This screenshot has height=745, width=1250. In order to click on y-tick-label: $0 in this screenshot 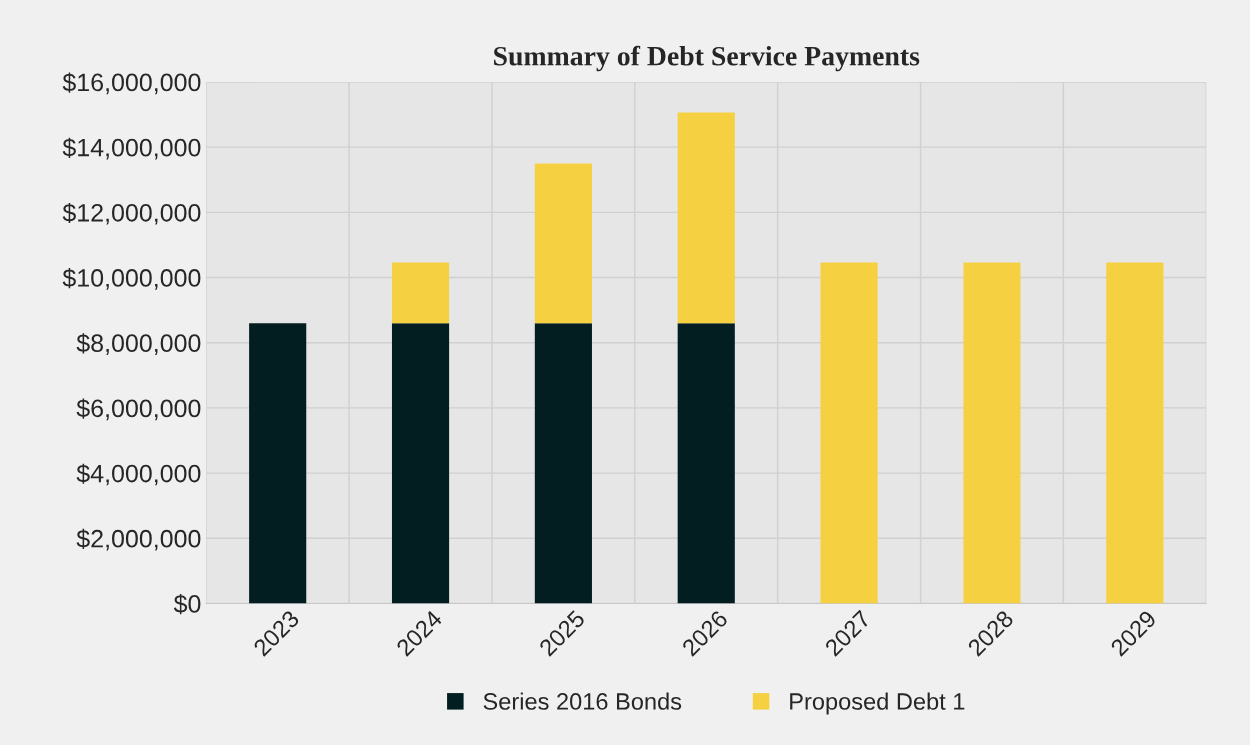, I will do `click(187, 604)`.